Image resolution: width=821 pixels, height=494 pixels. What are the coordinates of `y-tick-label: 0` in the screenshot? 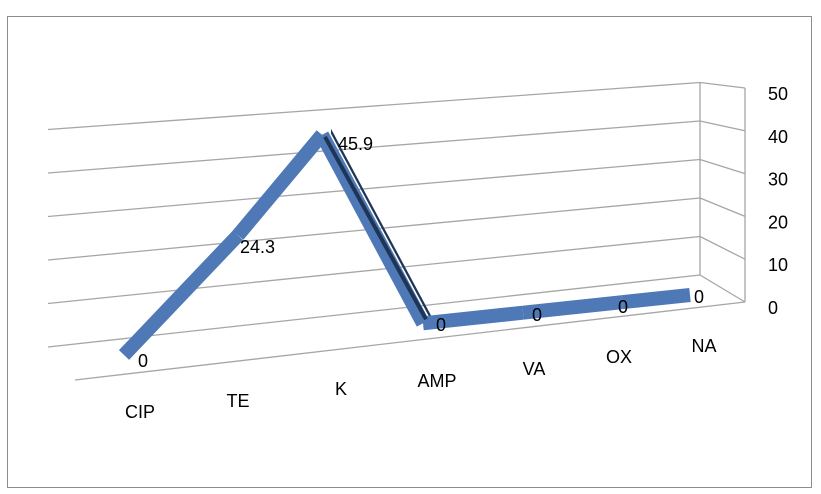 It's located at (773, 308).